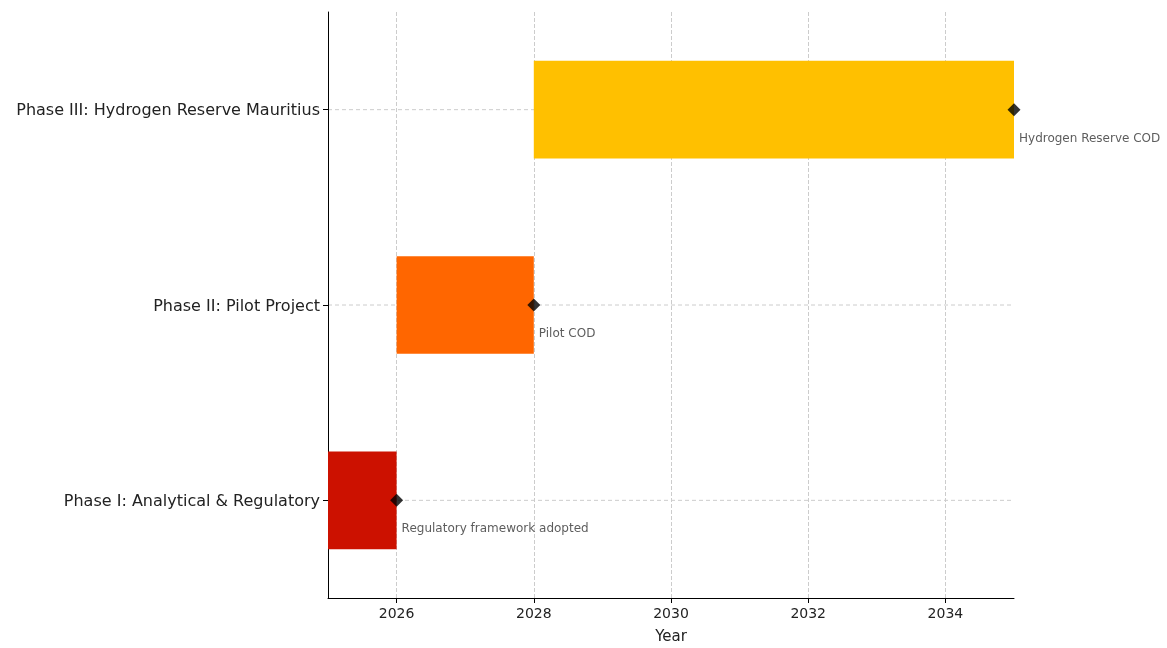 This screenshot has width=1167, height=648. What do you see at coordinates (567, 333) in the screenshot?
I see `annotation: Pilot COD` at bounding box center [567, 333].